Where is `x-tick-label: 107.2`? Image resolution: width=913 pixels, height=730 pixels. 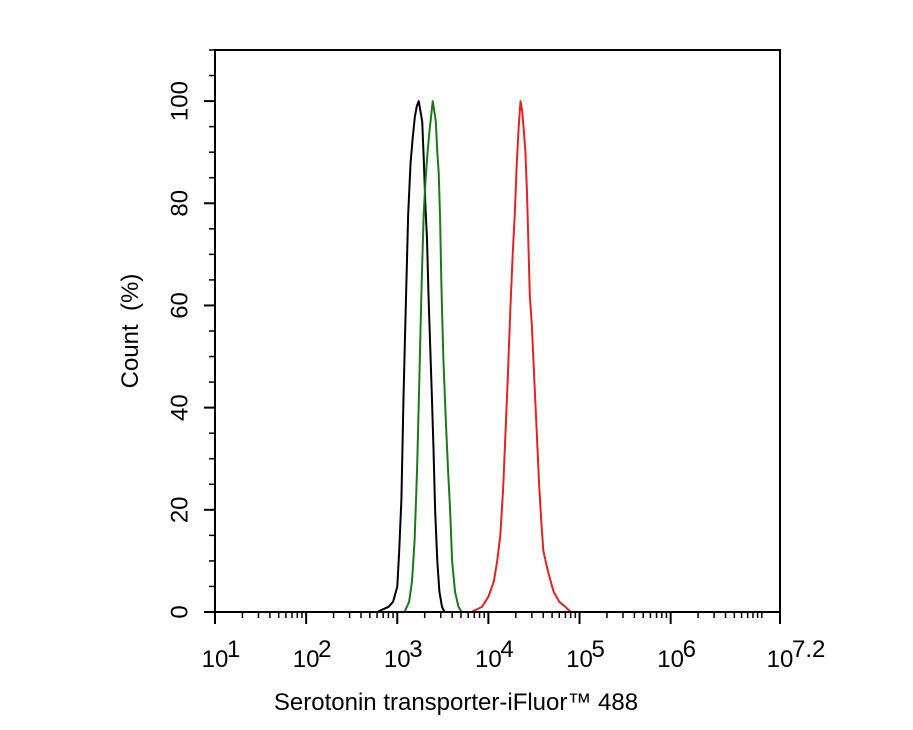 x-tick-label: 107.2 is located at coordinates (796, 654).